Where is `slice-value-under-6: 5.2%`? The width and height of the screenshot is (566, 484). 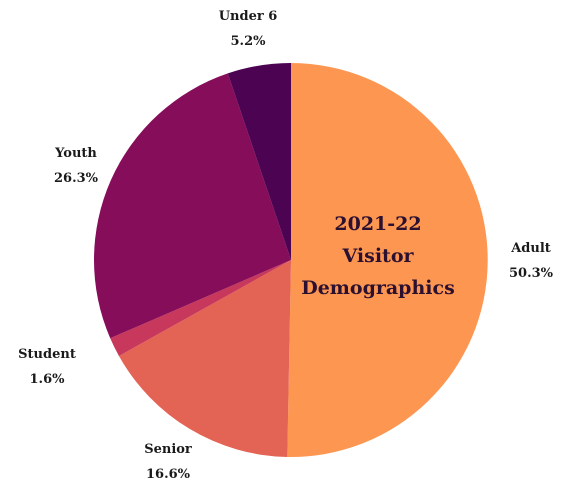 slice-value-under-6: 5.2% is located at coordinates (249, 41).